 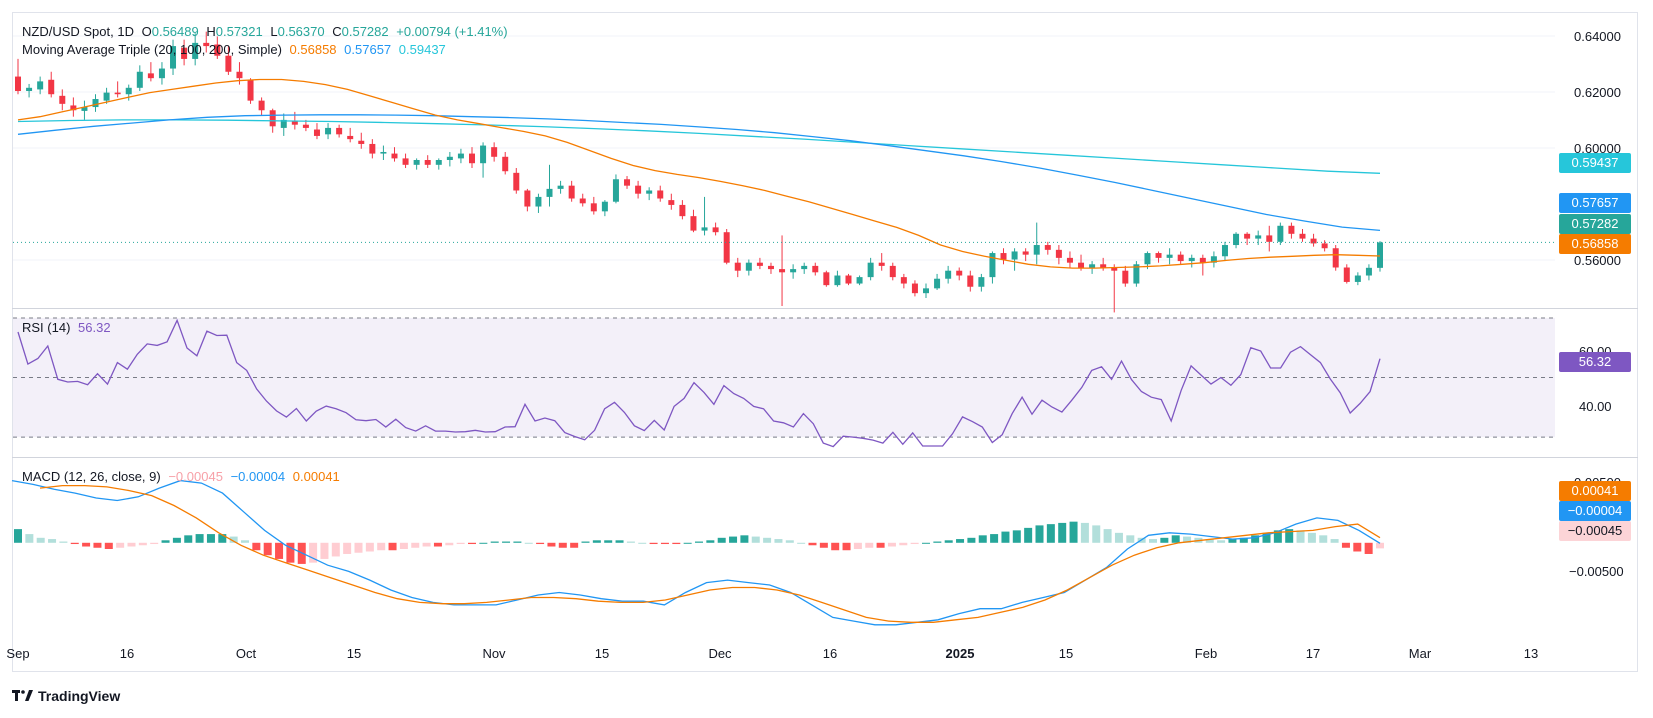 I want to click on time-tick: Nov, so click(x=494, y=653).